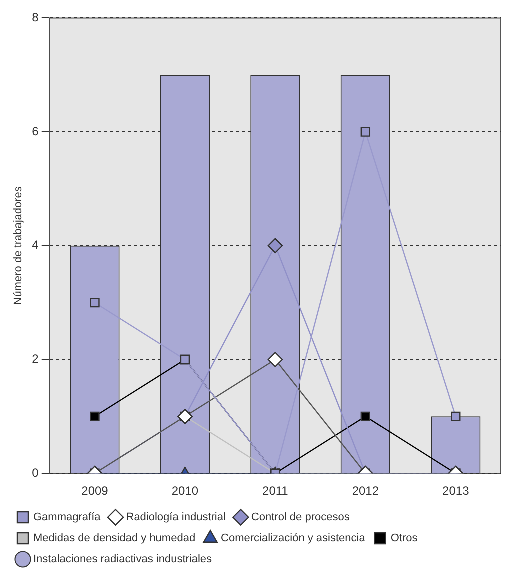 This screenshot has width=519, height=583. What do you see at coordinates (185, 491) in the screenshot?
I see `x-tick-label: 2010` at bounding box center [185, 491].